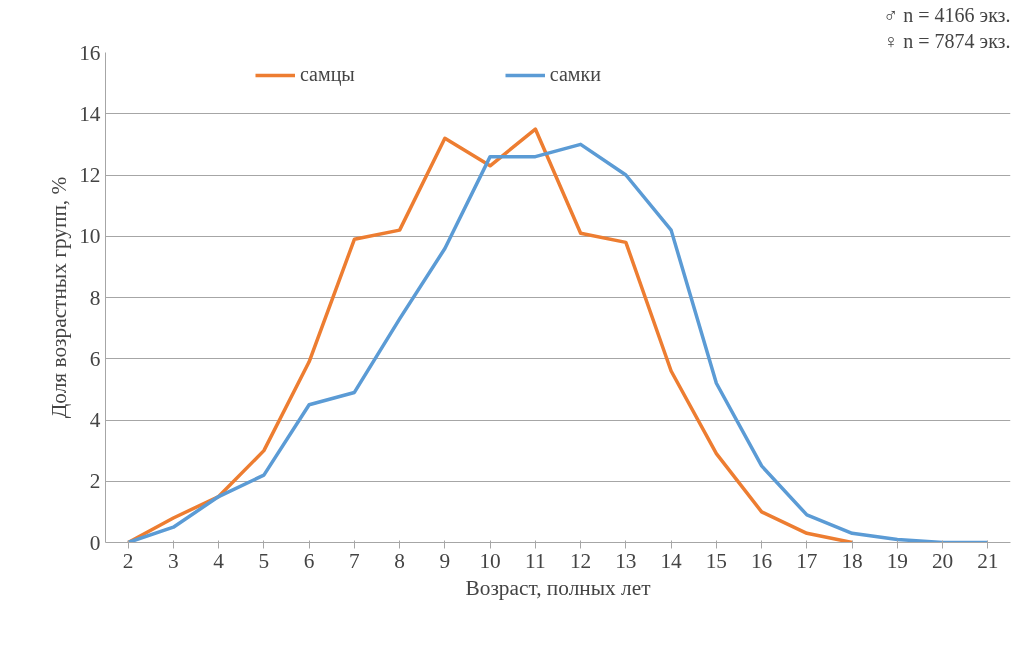 The height and width of the screenshot is (671, 1034). I want to click on x-tick-label: 12, so click(580, 560).